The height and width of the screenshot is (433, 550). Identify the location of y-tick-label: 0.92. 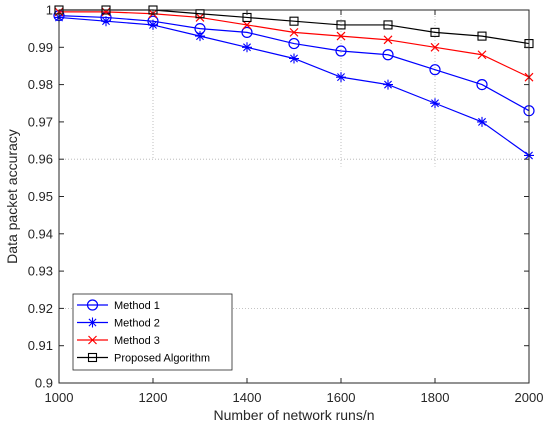
(40, 308).